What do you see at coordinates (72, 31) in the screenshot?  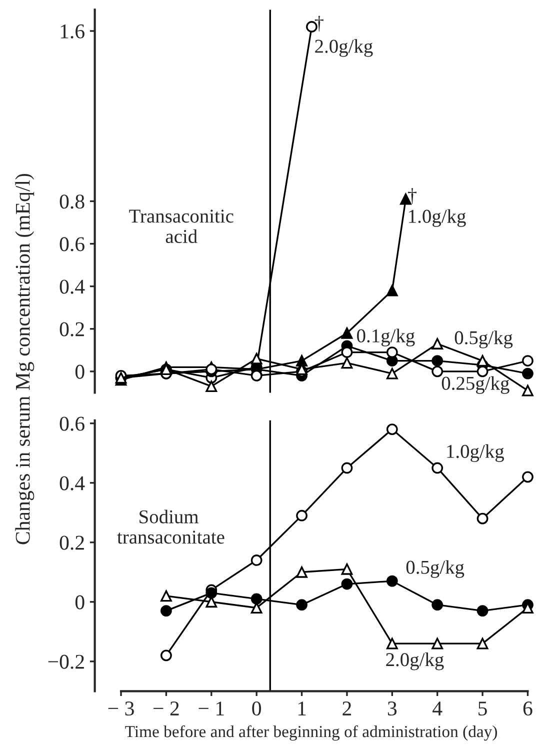 I see `y-tick-label: 1.6` at bounding box center [72, 31].